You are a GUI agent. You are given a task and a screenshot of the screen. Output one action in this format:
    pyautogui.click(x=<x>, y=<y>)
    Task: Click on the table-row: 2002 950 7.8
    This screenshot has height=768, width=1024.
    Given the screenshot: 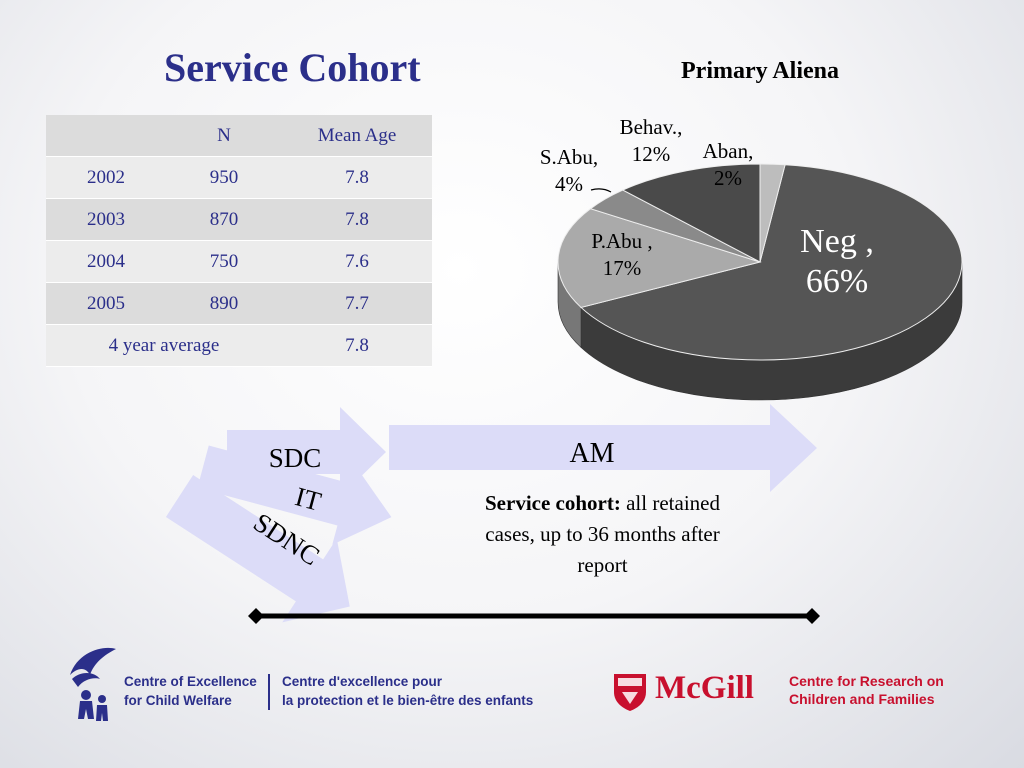 What is the action you would take?
    pyautogui.click(x=239, y=177)
    